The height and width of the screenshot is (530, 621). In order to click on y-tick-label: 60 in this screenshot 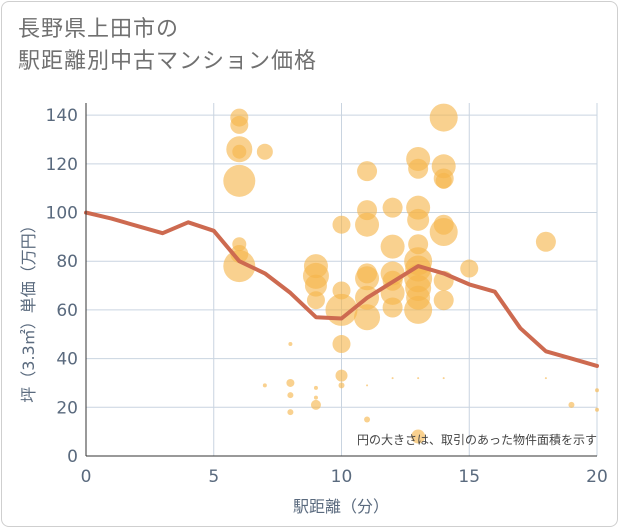, I will do `click(67, 311)`.